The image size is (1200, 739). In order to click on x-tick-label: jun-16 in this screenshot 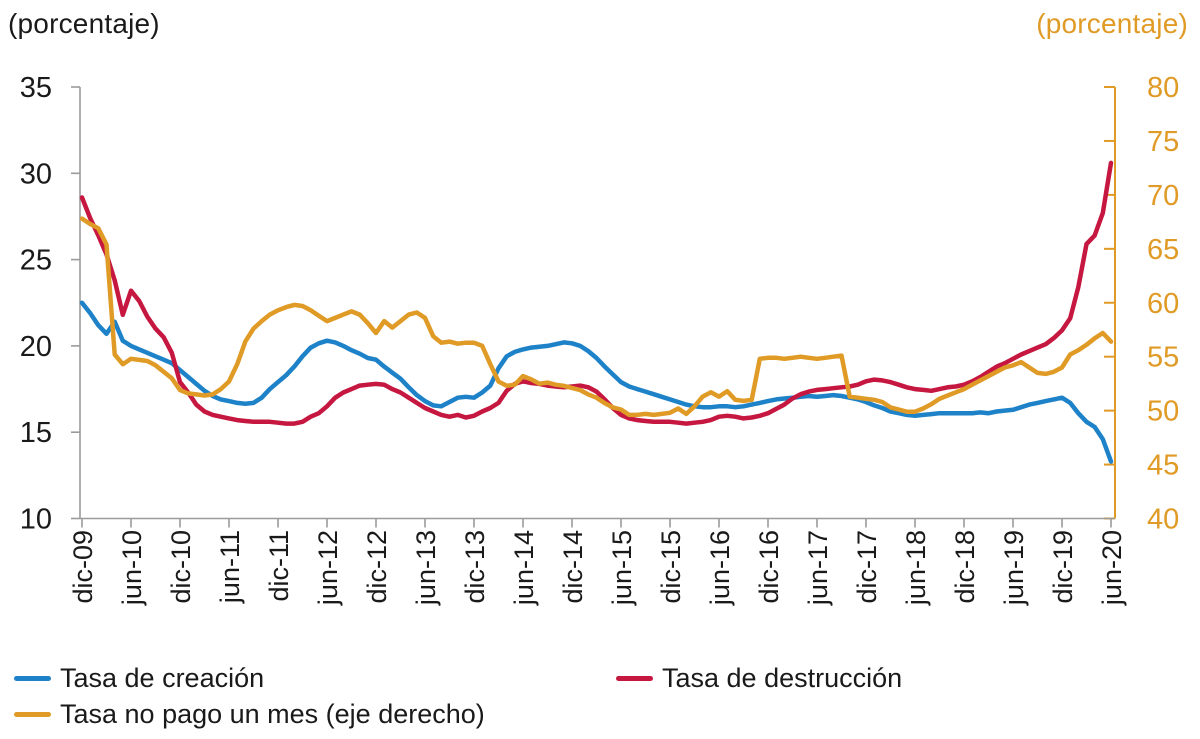, I will do `click(720, 568)`.